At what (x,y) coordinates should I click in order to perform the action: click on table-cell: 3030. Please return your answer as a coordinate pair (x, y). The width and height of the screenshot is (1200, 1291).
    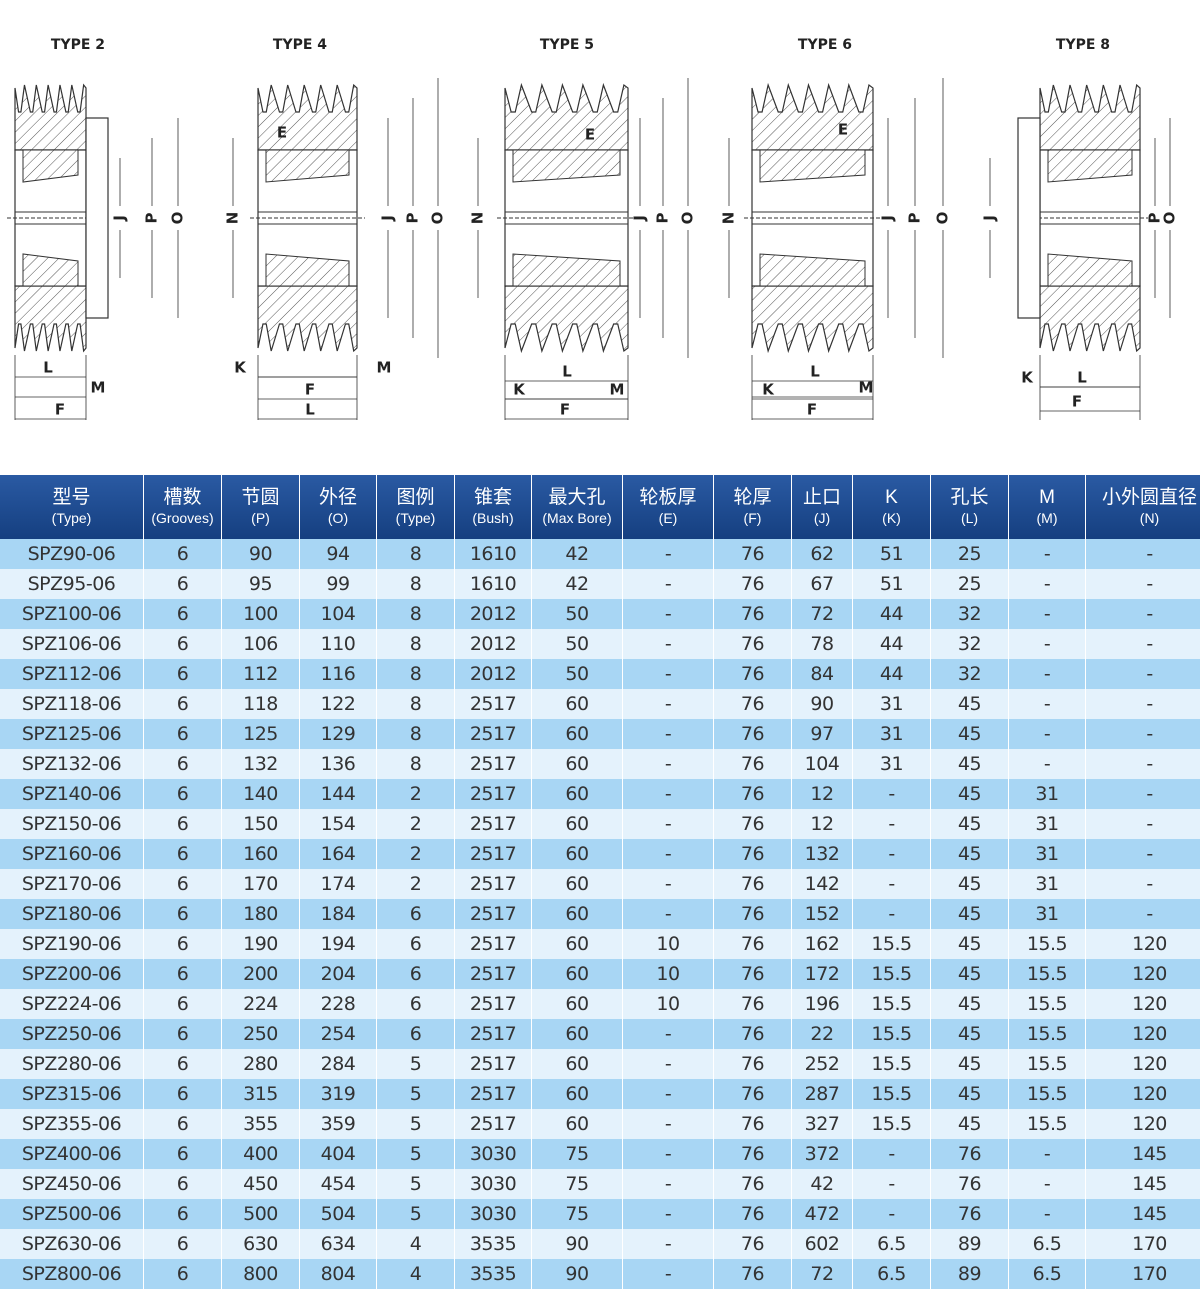
    Looking at the image, I should click on (493, 1184).